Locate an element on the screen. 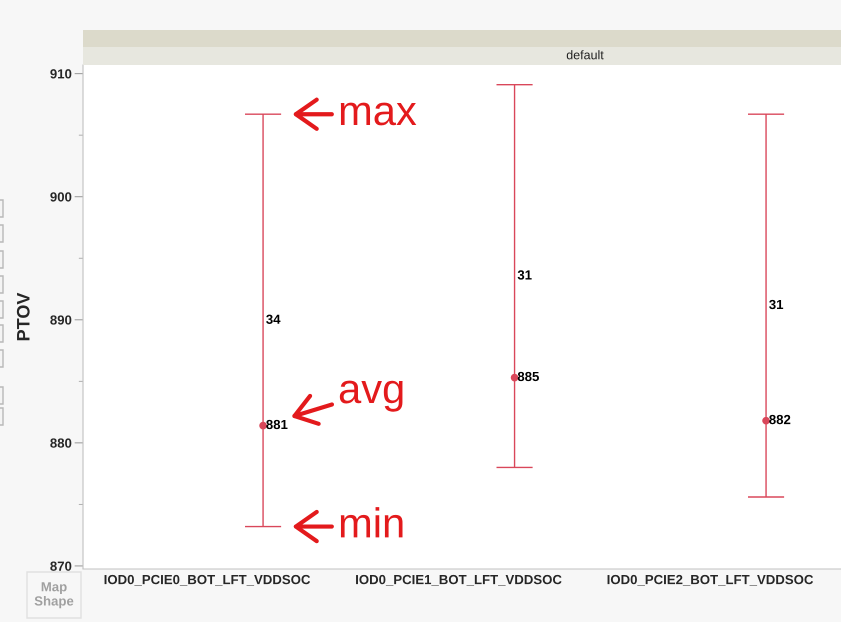  text: Map Shape is located at coordinates (54, 595).